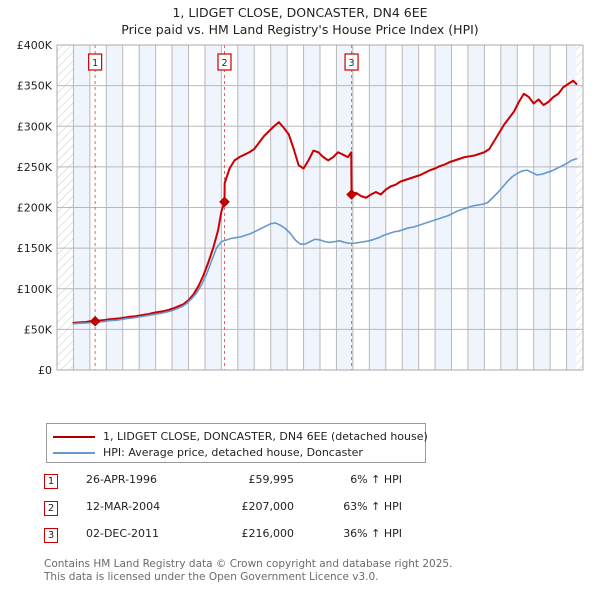  What do you see at coordinates (123, 533) in the screenshot?
I see `sale-date: 02-DEC-2011` at bounding box center [123, 533].